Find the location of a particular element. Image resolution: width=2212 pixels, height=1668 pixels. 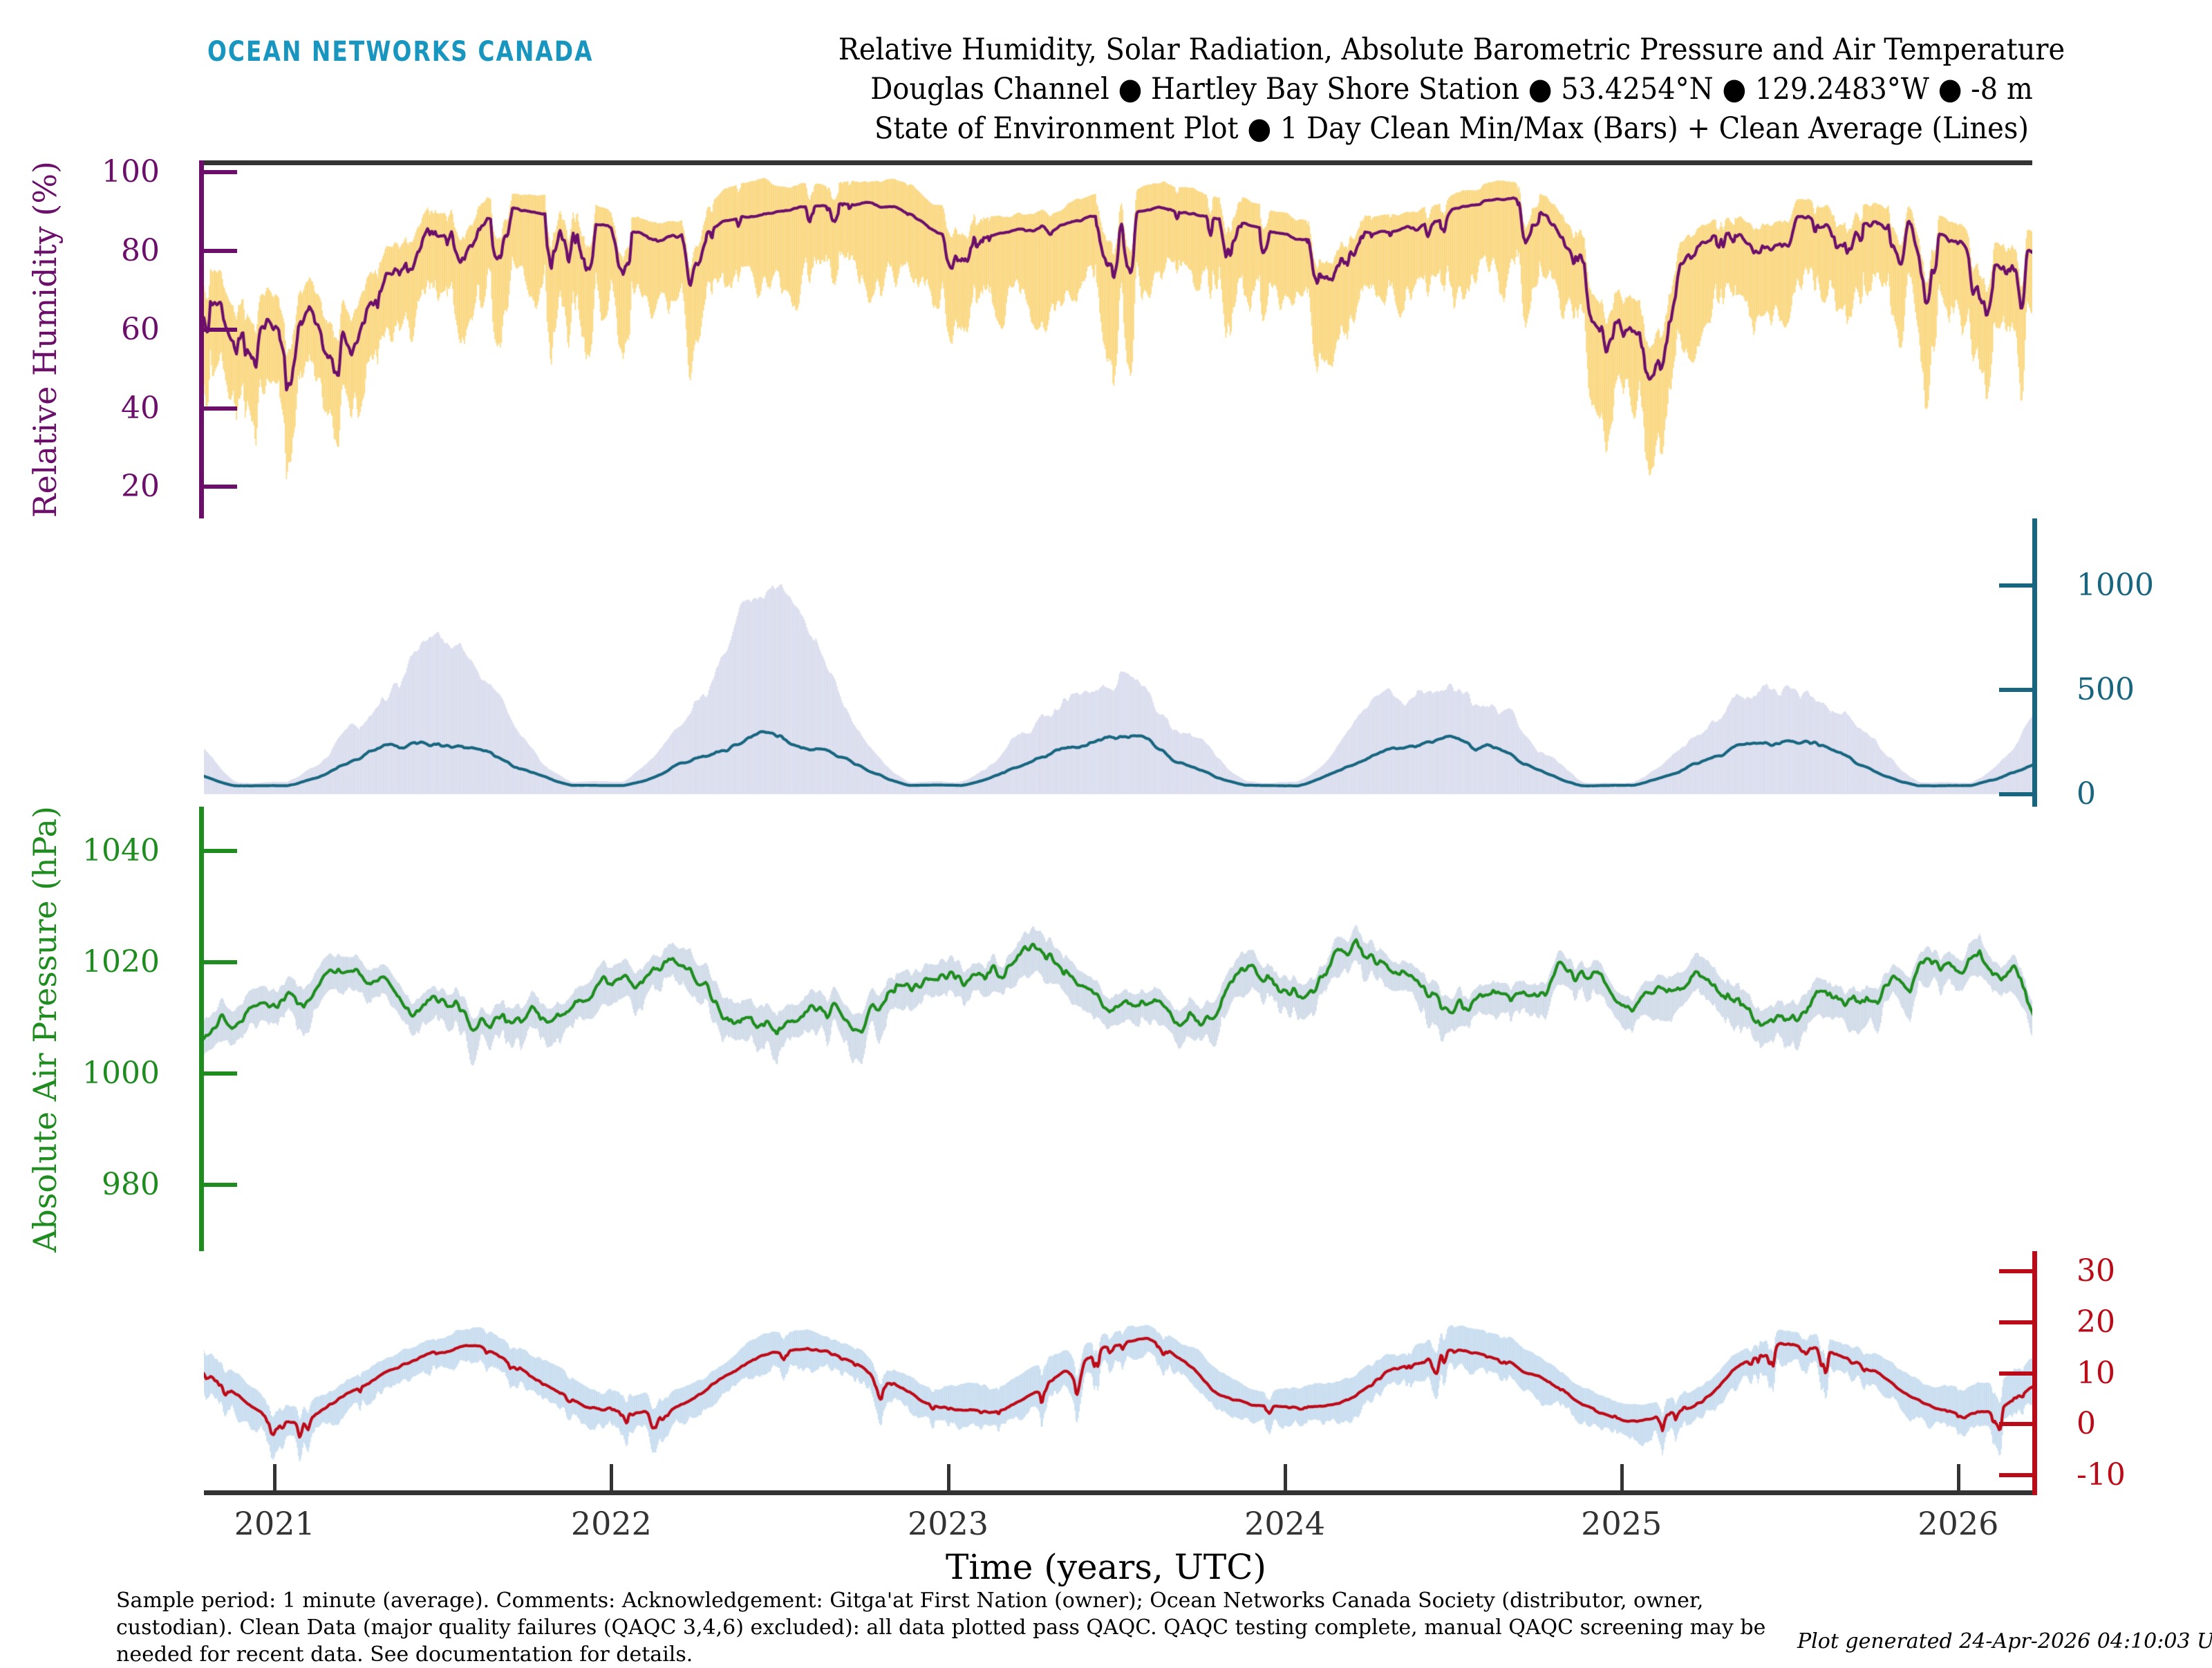

tick-label: 40 is located at coordinates (140, 408).